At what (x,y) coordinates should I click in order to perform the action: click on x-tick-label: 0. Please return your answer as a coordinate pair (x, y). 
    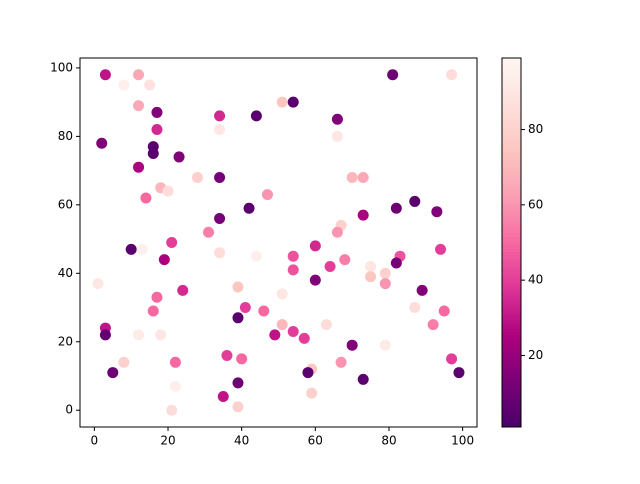
    Looking at the image, I should click on (95, 441).